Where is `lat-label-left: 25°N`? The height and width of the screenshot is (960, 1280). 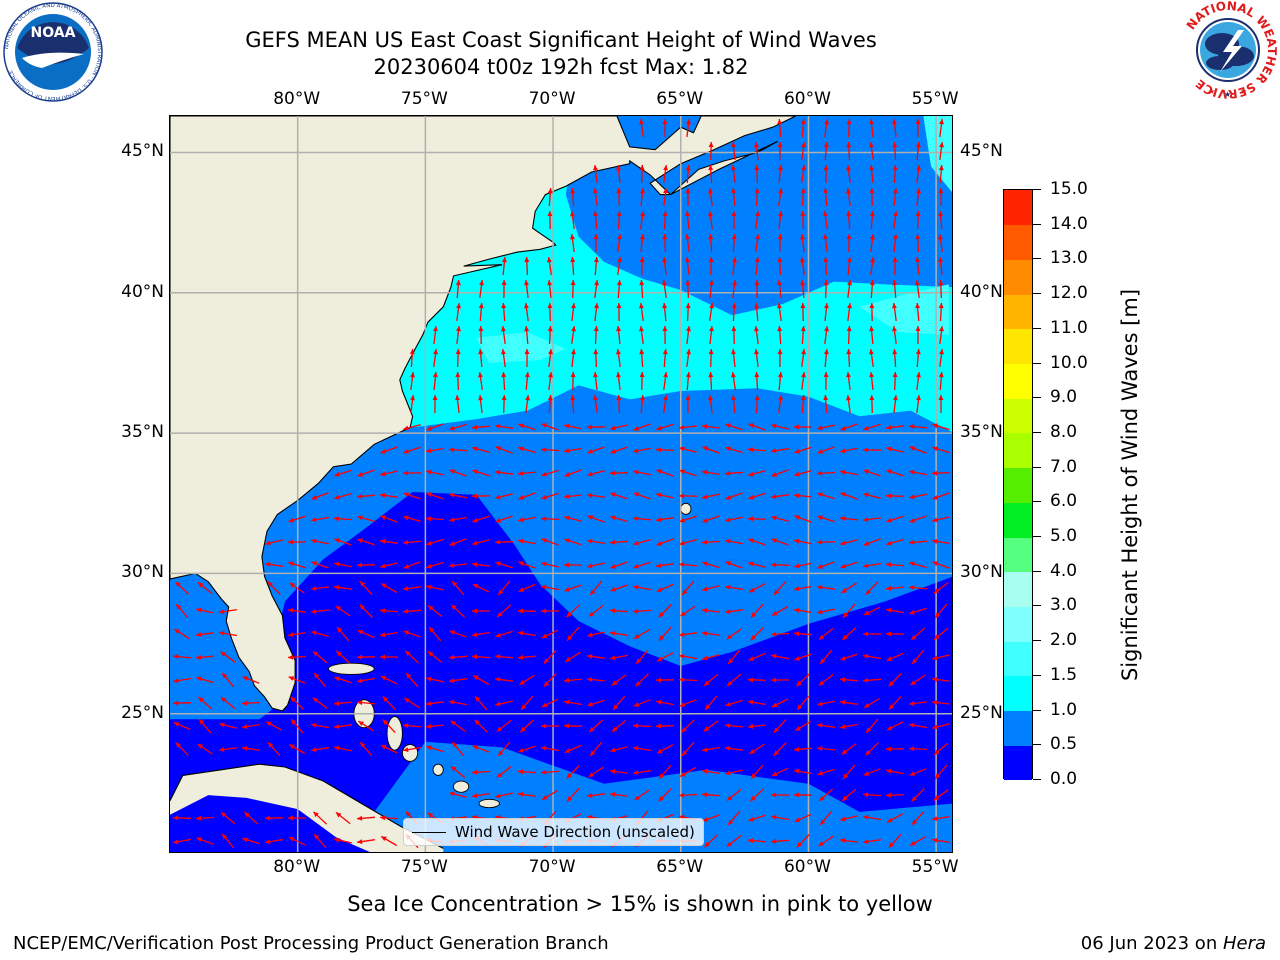
lat-label-left: 25°N is located at coordinates (142, 712).